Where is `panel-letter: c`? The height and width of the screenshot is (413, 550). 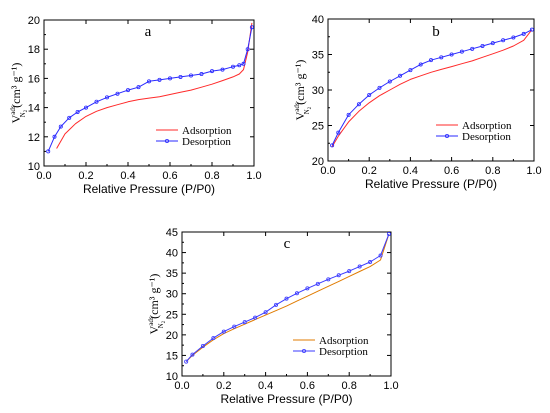 panel-letter: c is located at coordinates (287, 244).